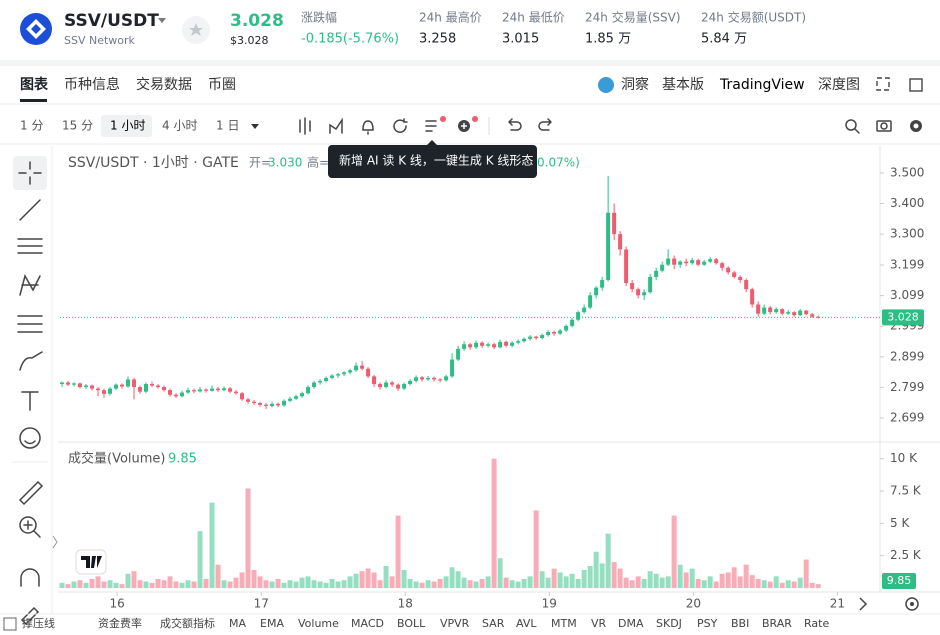 This screenshot has height=635, width=940. Describe the element at coordinates (31, 361) in the screenshot. I see `brush-tool` at that location.